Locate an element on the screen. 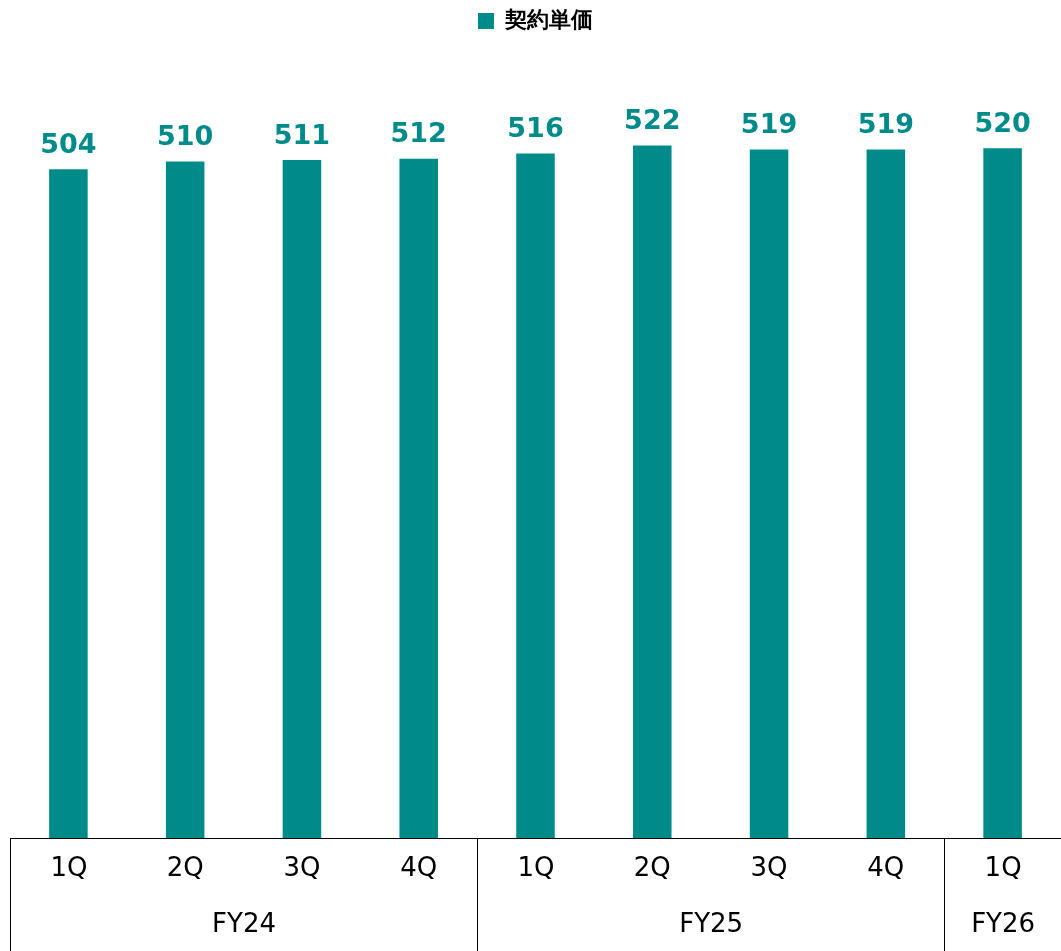 The height and width of the screenshot is (951, 1061). data-label: 510 is located at coordinates (185, 135).